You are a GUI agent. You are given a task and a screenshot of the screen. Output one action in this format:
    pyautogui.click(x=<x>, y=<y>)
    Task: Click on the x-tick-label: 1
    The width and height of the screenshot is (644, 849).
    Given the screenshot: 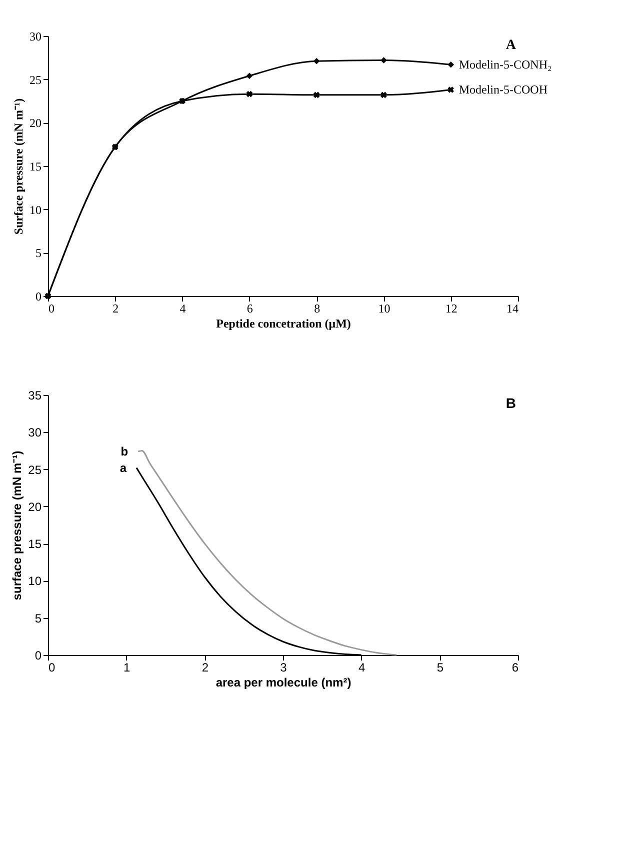 What is the action you would take?
    pyautogui.click(x=126, y=667)
    